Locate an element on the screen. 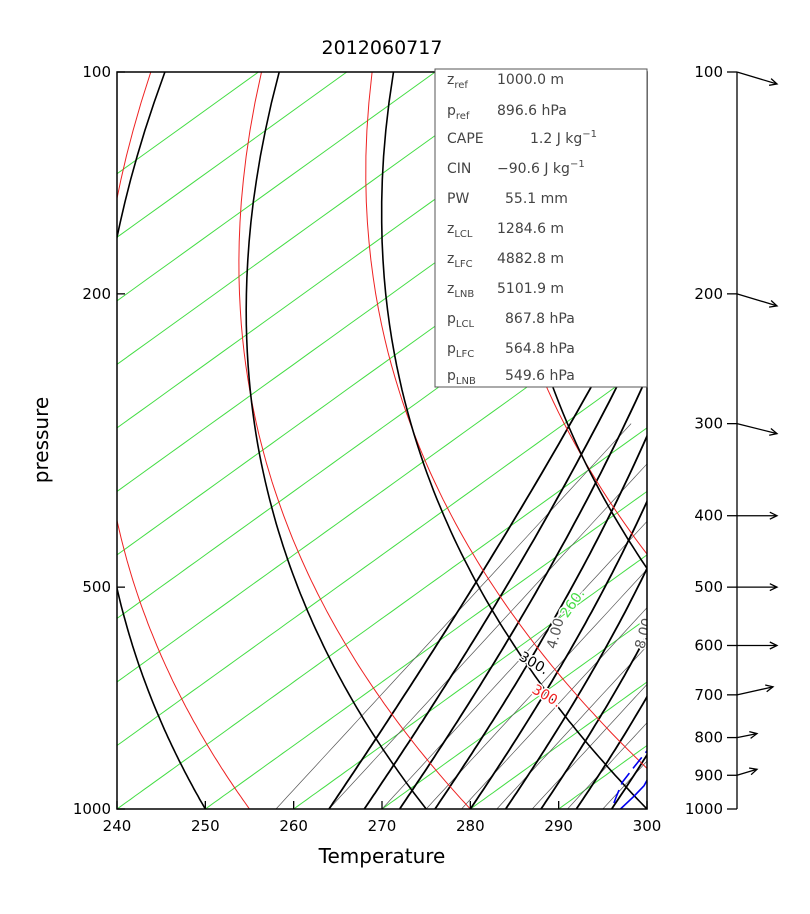  x-tick-label: 270 is located at coordinates (382, 826).